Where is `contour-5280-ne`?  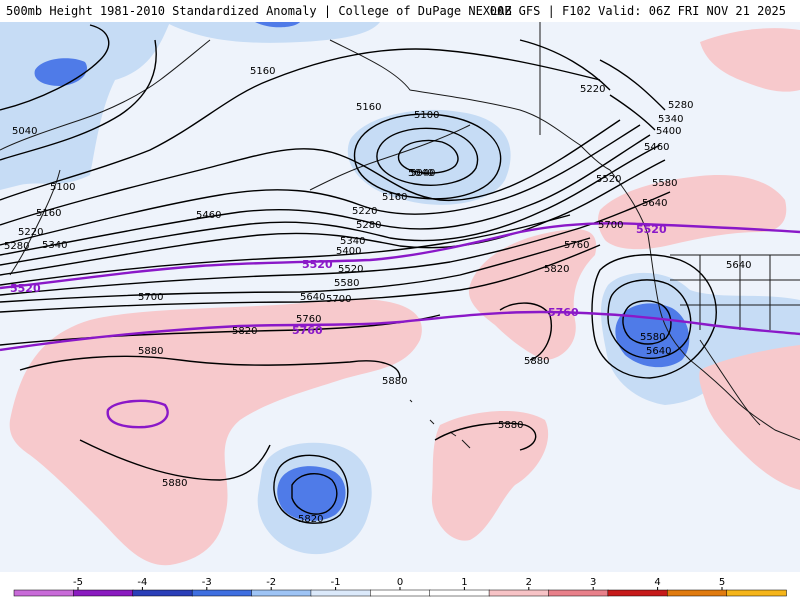
contour-5280-ne is located at coordinates (632, 85).